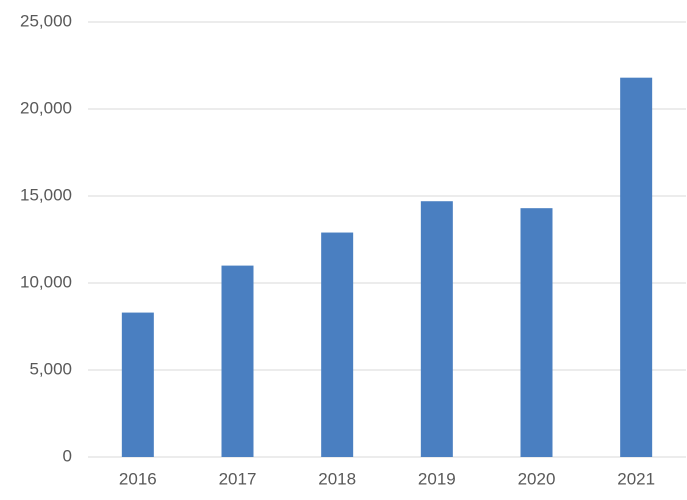 This screenshot has width=687, height=500. I want to click on x-tick-label: 2018, so click(337, 478).